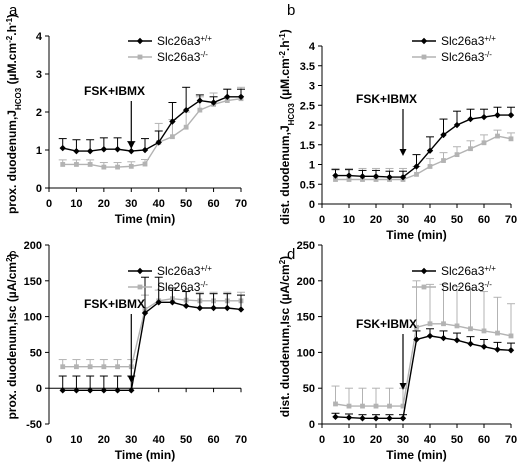  What do you see at coordinates (291, 10) in the screenshot?
I see `panel-letter: b` at bounding box center [291, 10].